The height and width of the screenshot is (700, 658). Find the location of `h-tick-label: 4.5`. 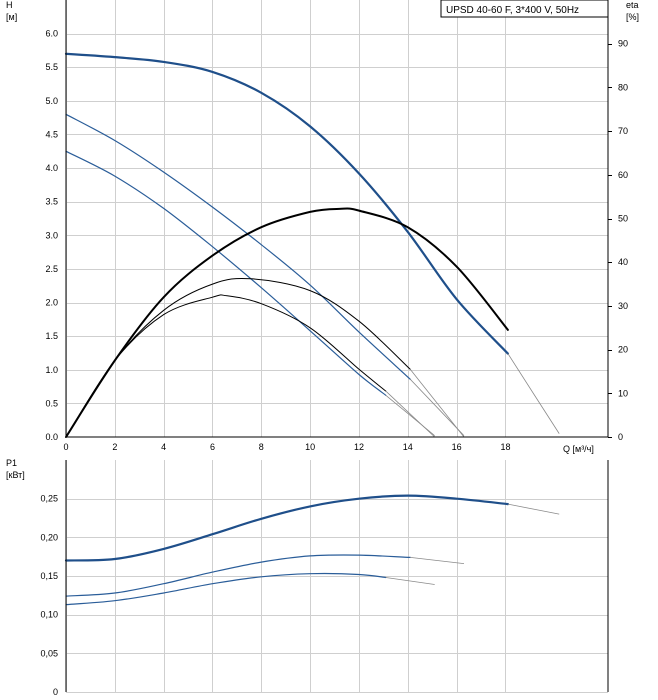

h-tick-label: 4.5 is located at coordinates (51, 134).